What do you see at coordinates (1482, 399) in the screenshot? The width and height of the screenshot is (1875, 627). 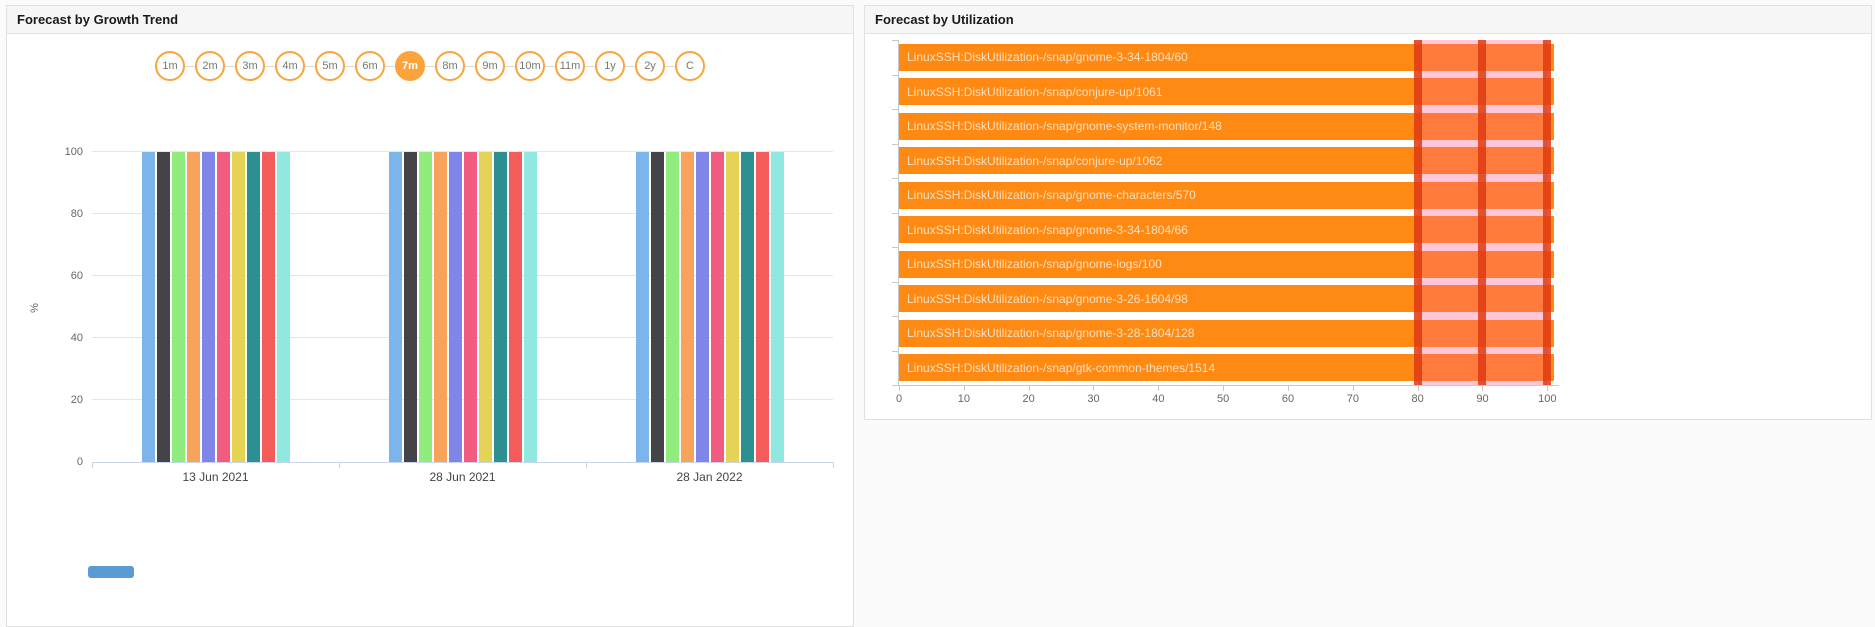 I see `x-tick-label: 90` at bounding box center [1482, 399].